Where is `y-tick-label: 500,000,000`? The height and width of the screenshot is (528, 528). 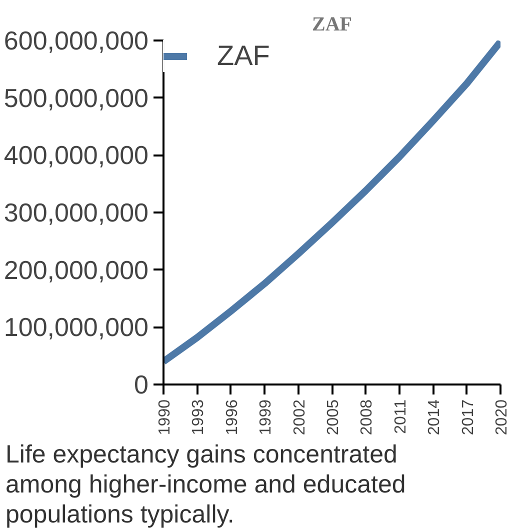 y-tick-label: 500,000,000 is located at coordinates (76, 97).